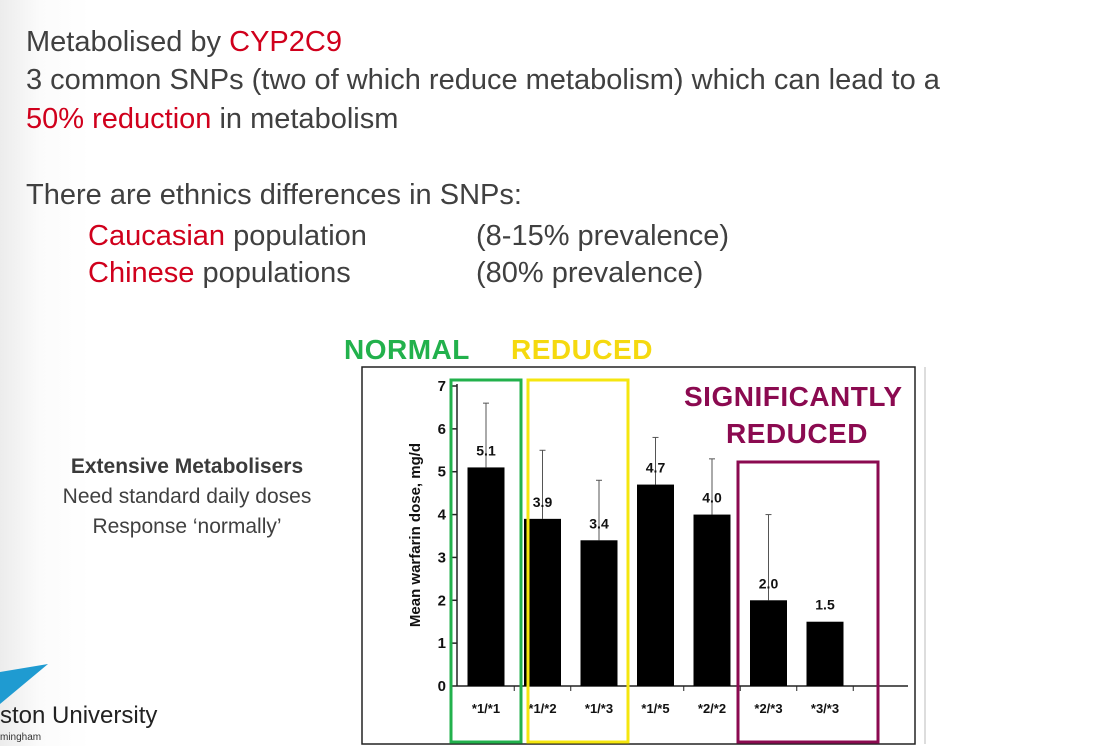 This screenshot has width=1120, height=746. I want to click on heading-line-1: Metabolised by CYP2C9, so click(184, 42).